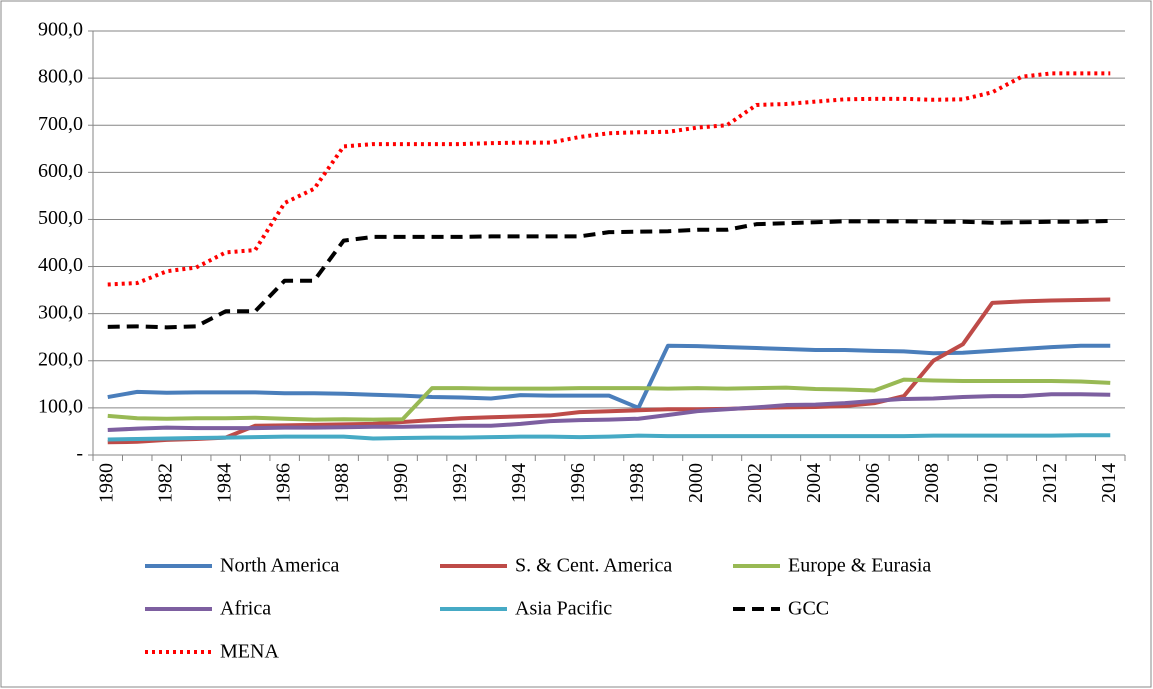  I want to click on x-tick-label: 2006, so click(873, 483).